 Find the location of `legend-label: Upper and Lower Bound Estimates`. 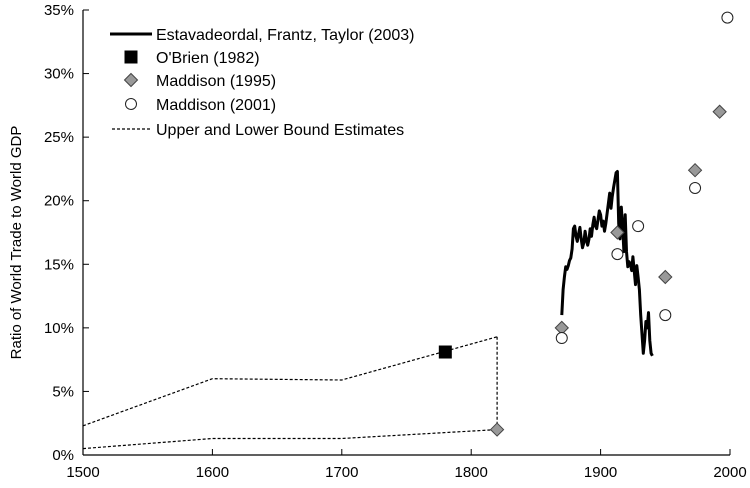

legend-label: Upper and Lower Bound Estimates is located at coordinates (280, 130).